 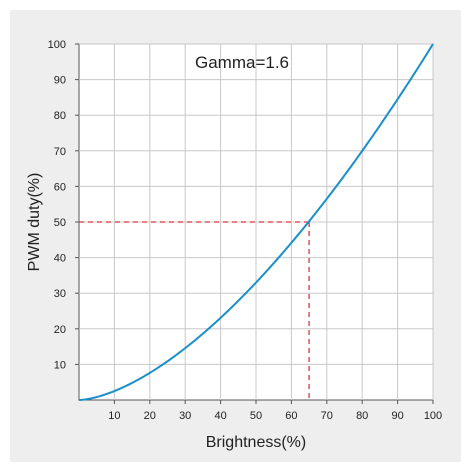 What do you see at coordinates (60, 294) in the screenshot?
I see `y-tick-label: 30` at bounding box center [60, 294].